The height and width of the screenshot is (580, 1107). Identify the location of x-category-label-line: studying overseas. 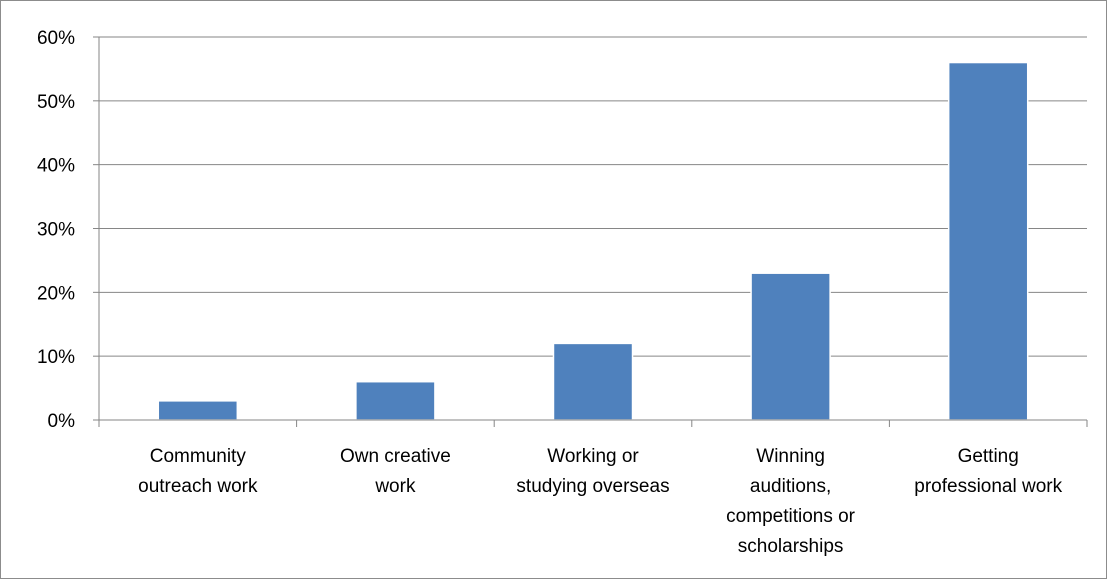
(592, 486).